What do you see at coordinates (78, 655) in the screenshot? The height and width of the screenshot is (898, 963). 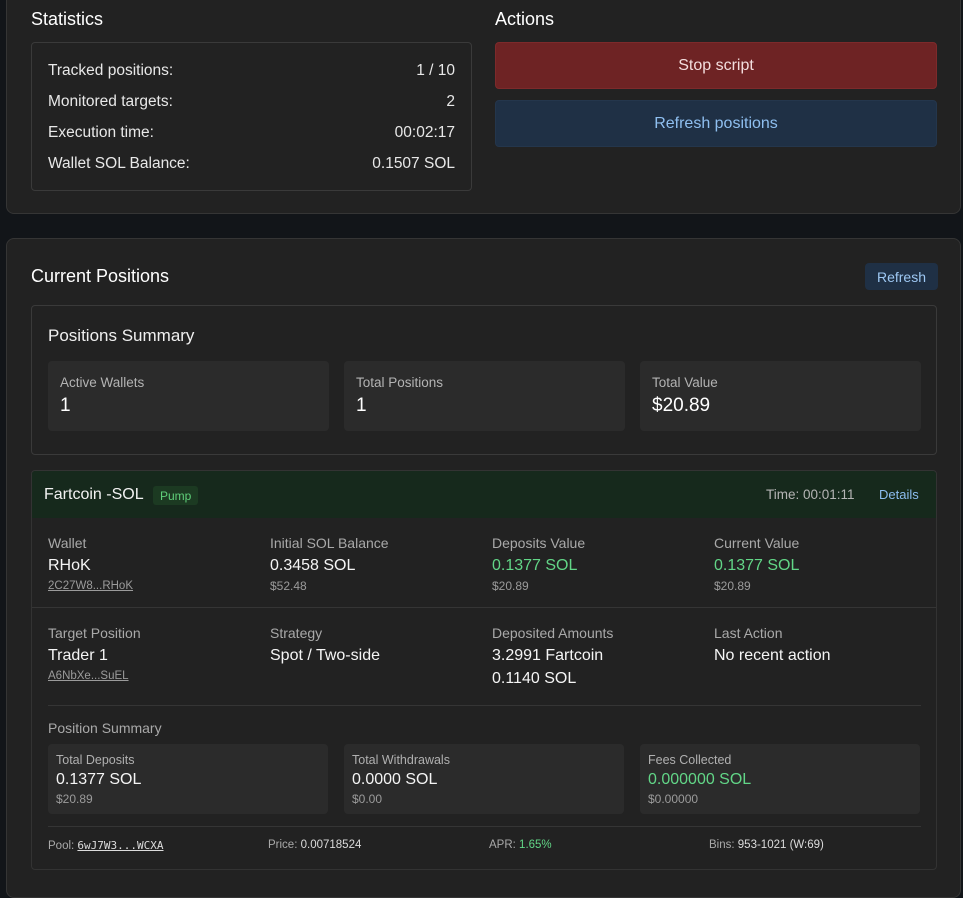 I see `target-position-value: Trader 1` at bounding box center [78, 655].